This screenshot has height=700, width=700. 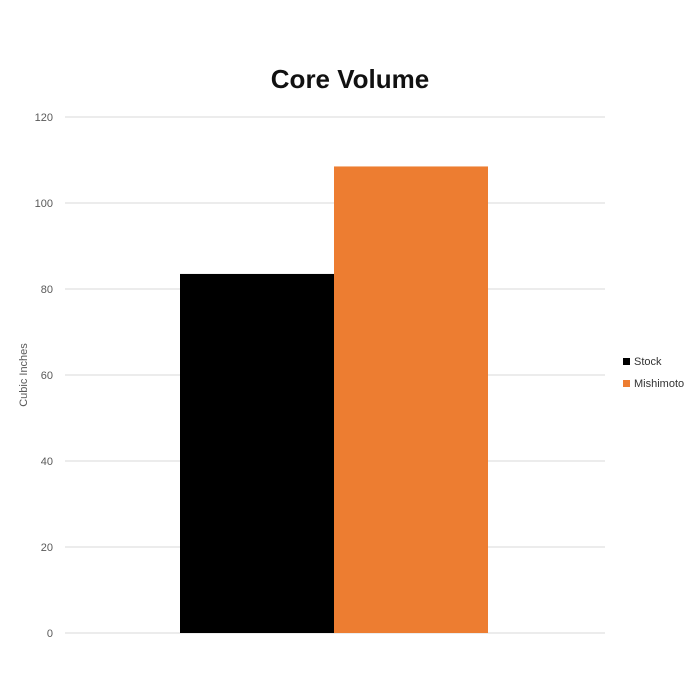 I want to click on legend-label-mishimoto: Mishimoto, so click(x=659, y=384).